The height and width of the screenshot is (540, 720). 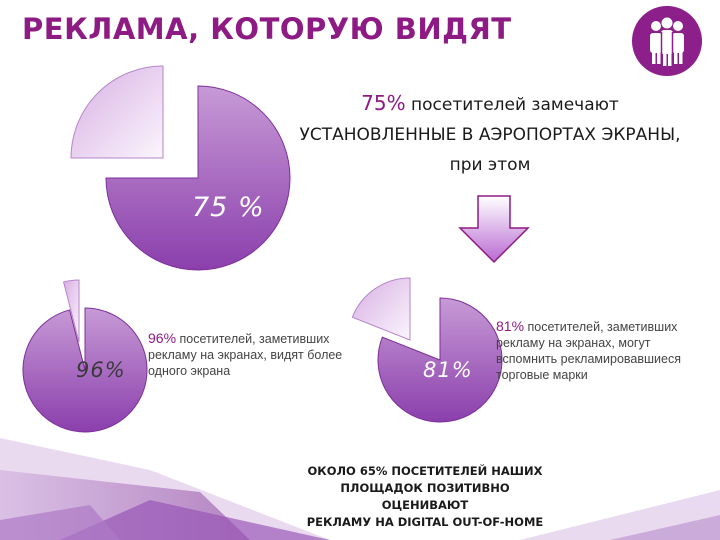 I want to click on headline-percent: 75%, so click(x=383, y=103).